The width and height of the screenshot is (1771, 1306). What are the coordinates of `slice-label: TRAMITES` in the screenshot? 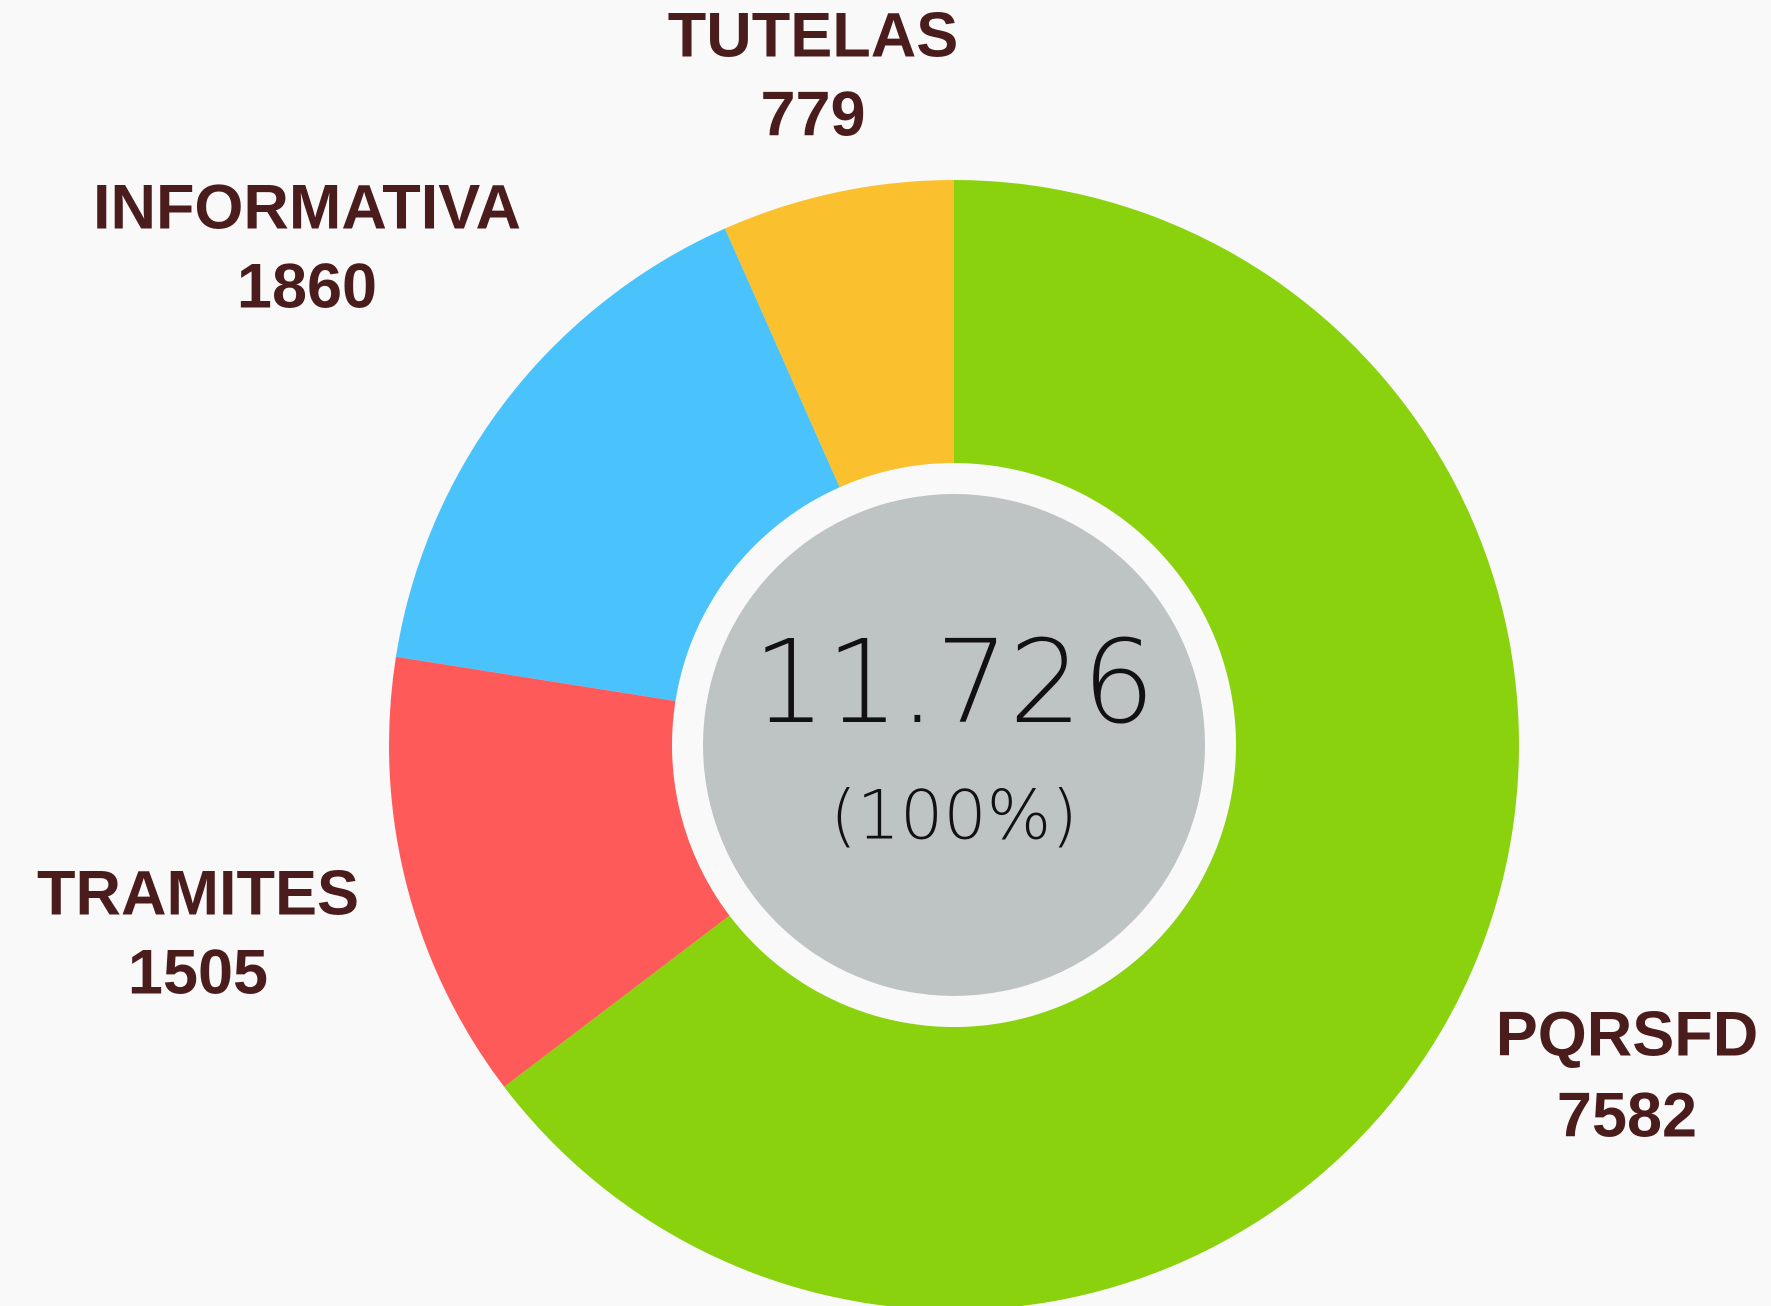 It's located at (198, 894).